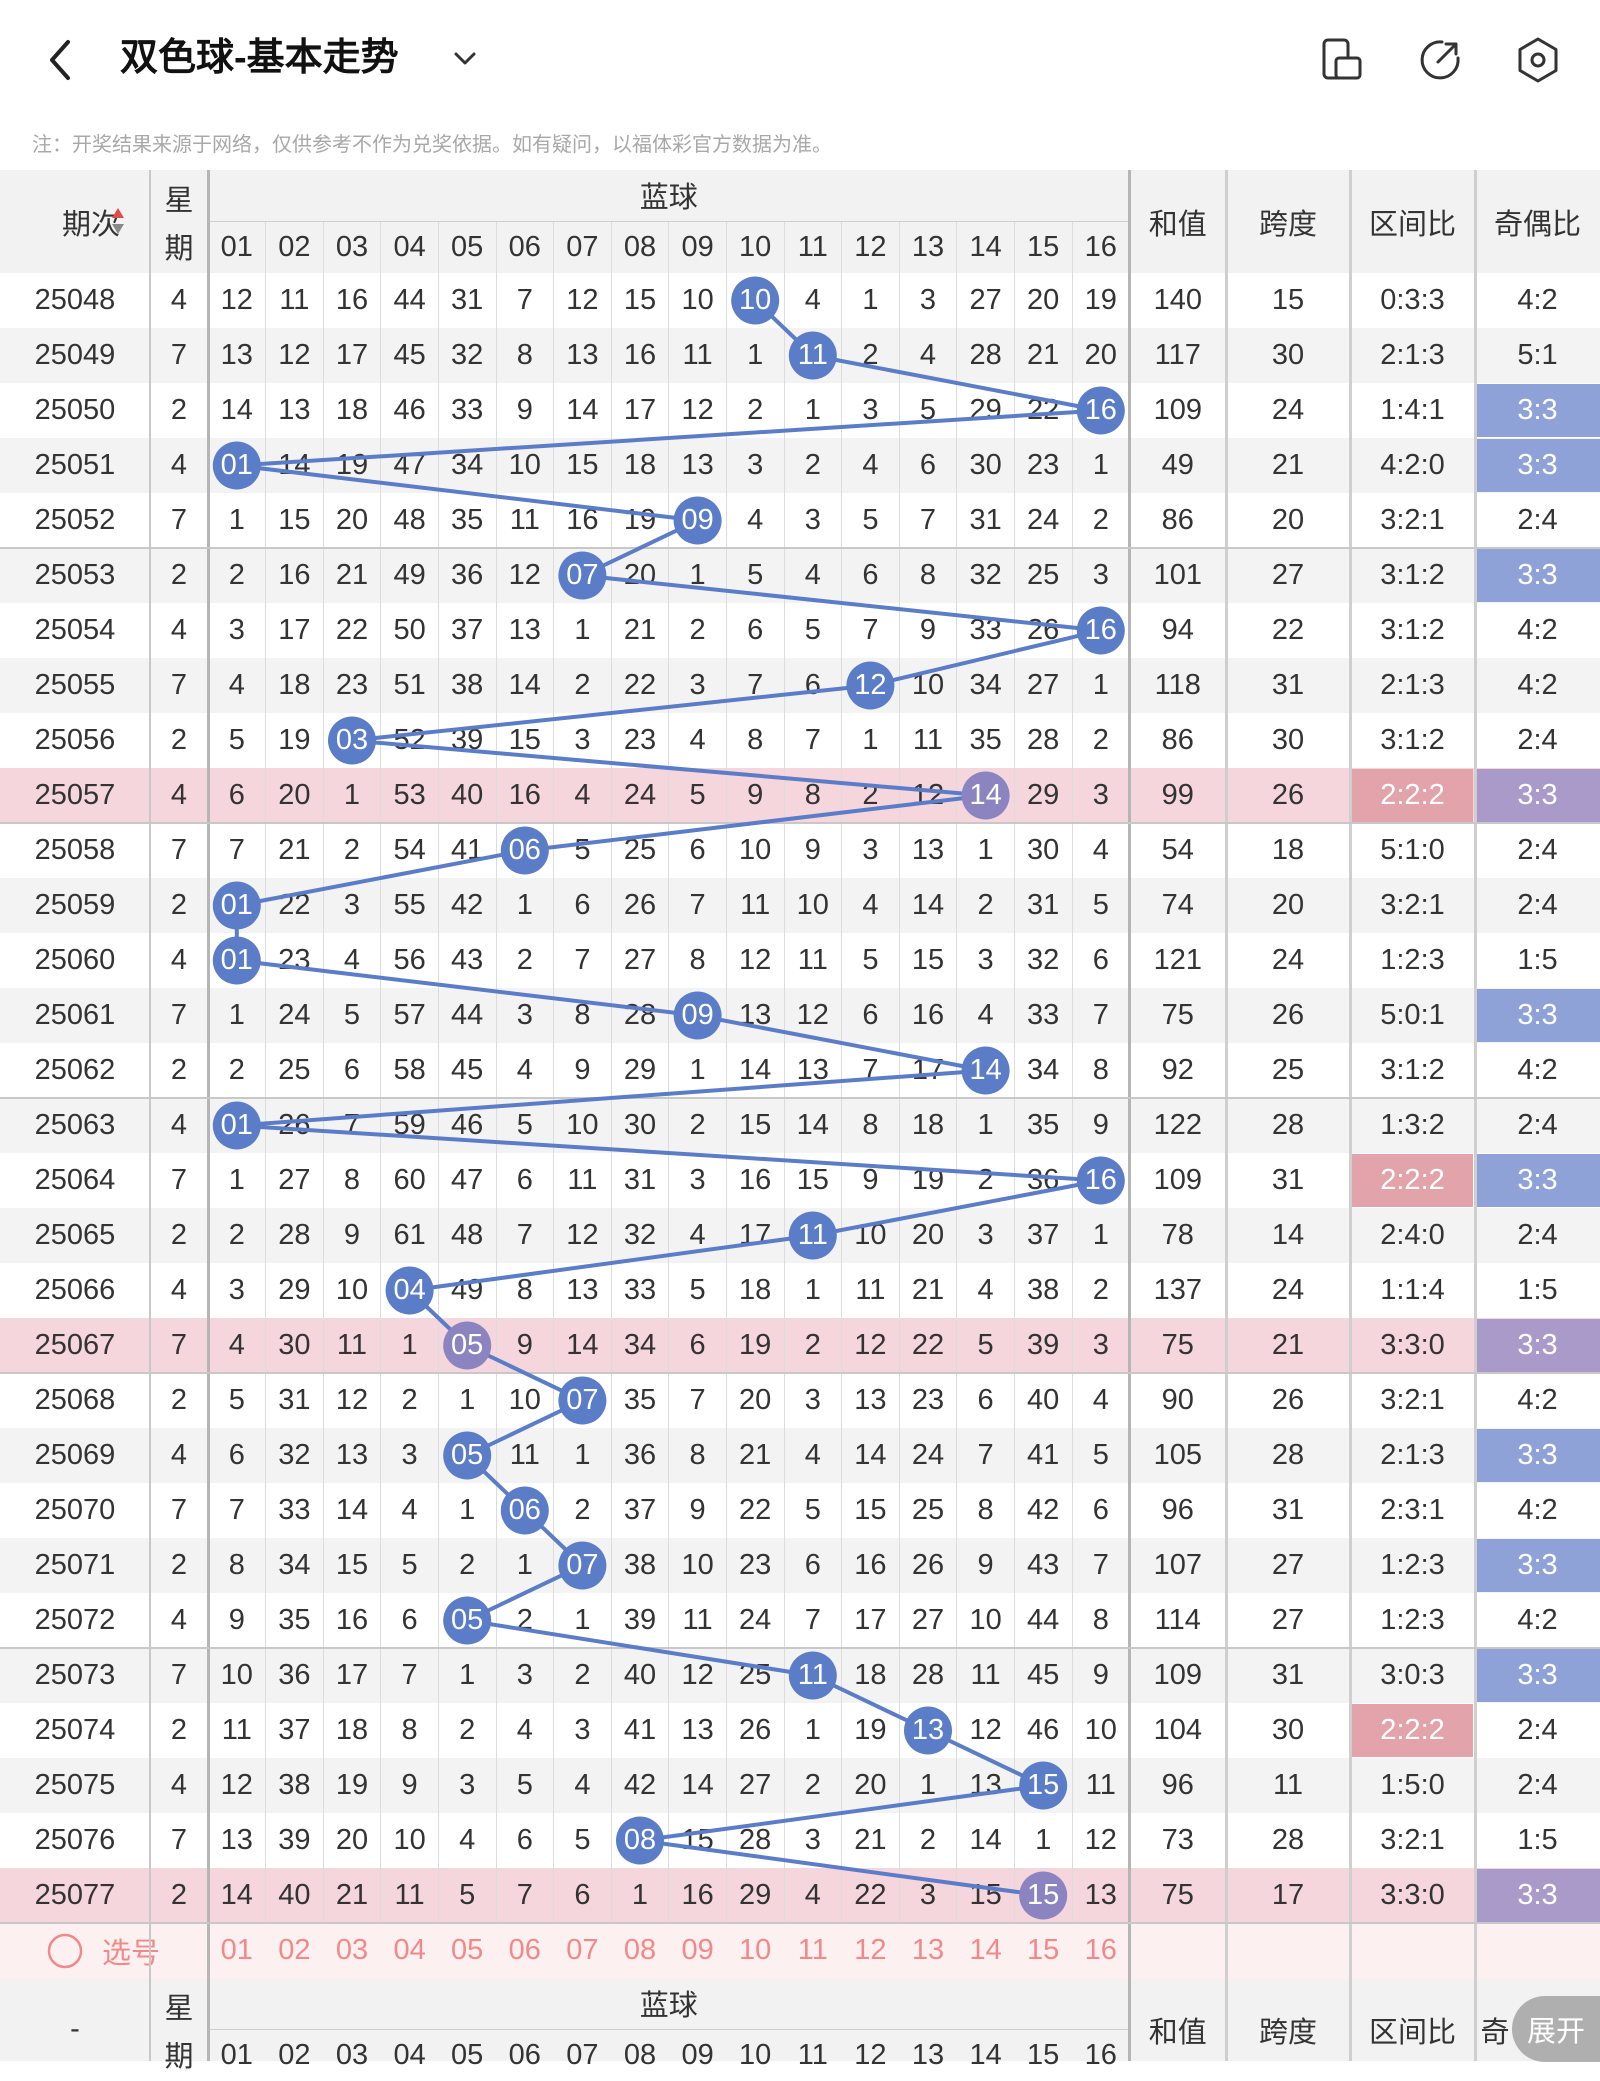  Describe the element at coordinates (352, 630) in the screenshot. I see `miss-count: 22` at that location.